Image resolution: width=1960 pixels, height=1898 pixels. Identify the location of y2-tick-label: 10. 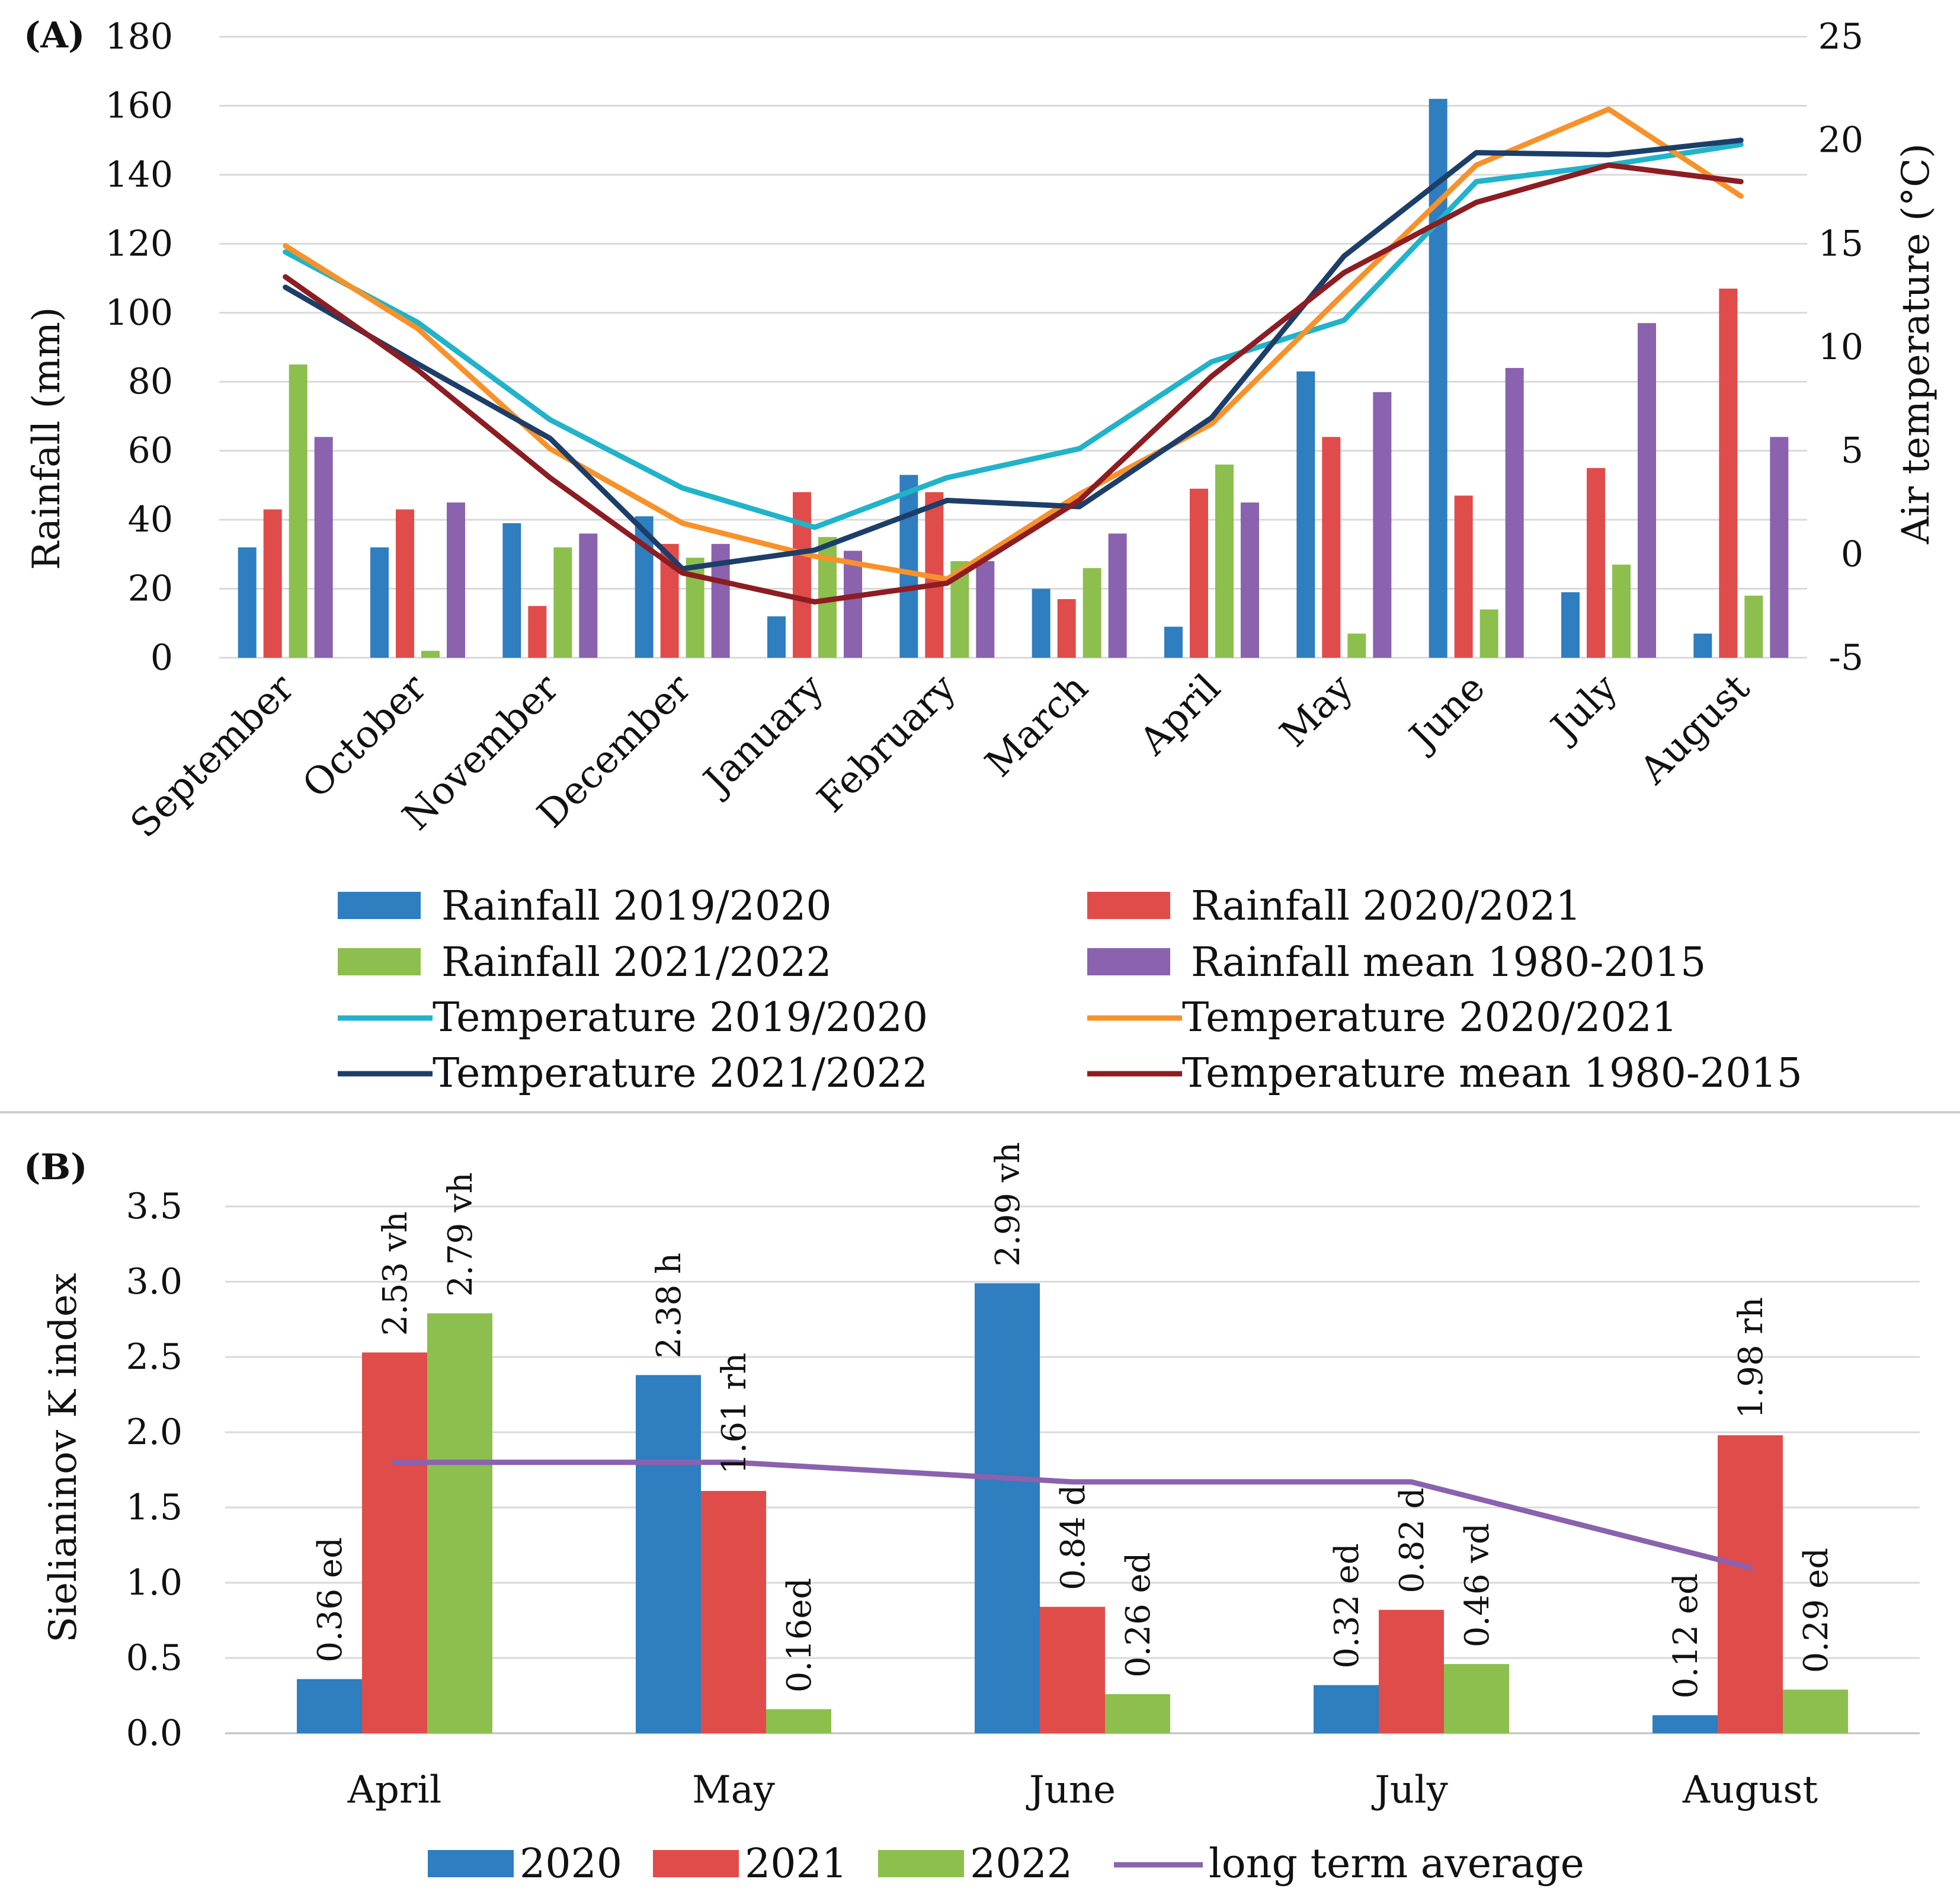
(1840, 347).